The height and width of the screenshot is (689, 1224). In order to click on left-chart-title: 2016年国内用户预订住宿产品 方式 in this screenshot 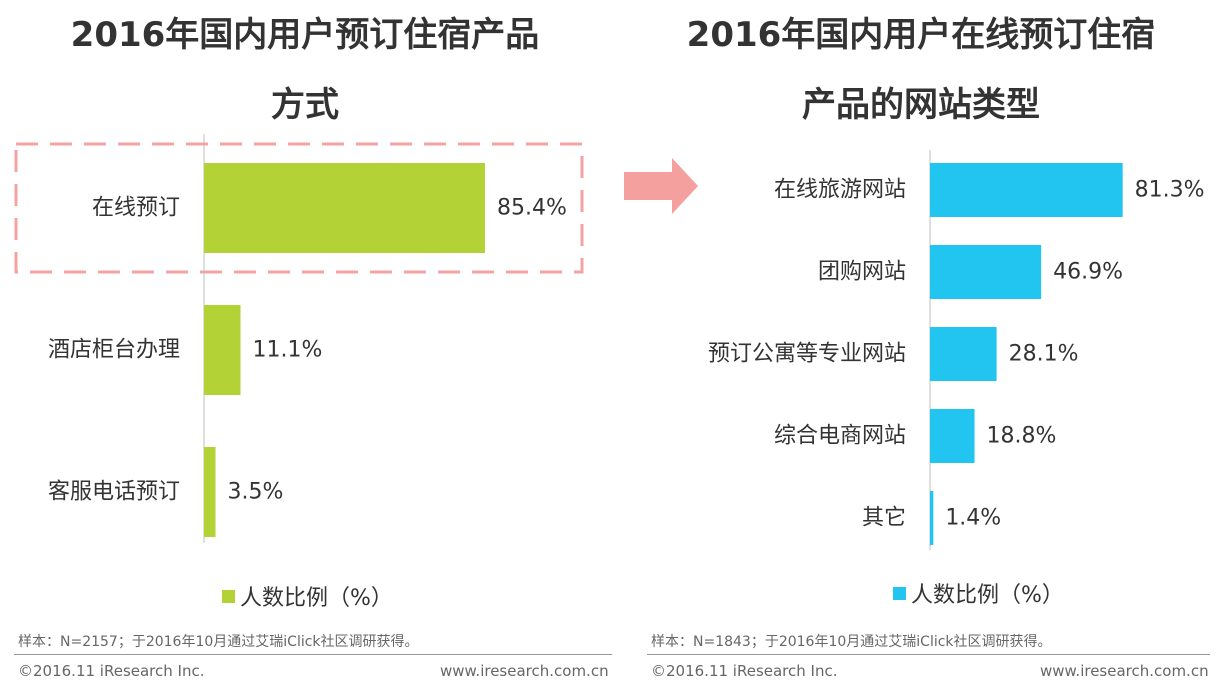, I will do `click(305, 70)`.